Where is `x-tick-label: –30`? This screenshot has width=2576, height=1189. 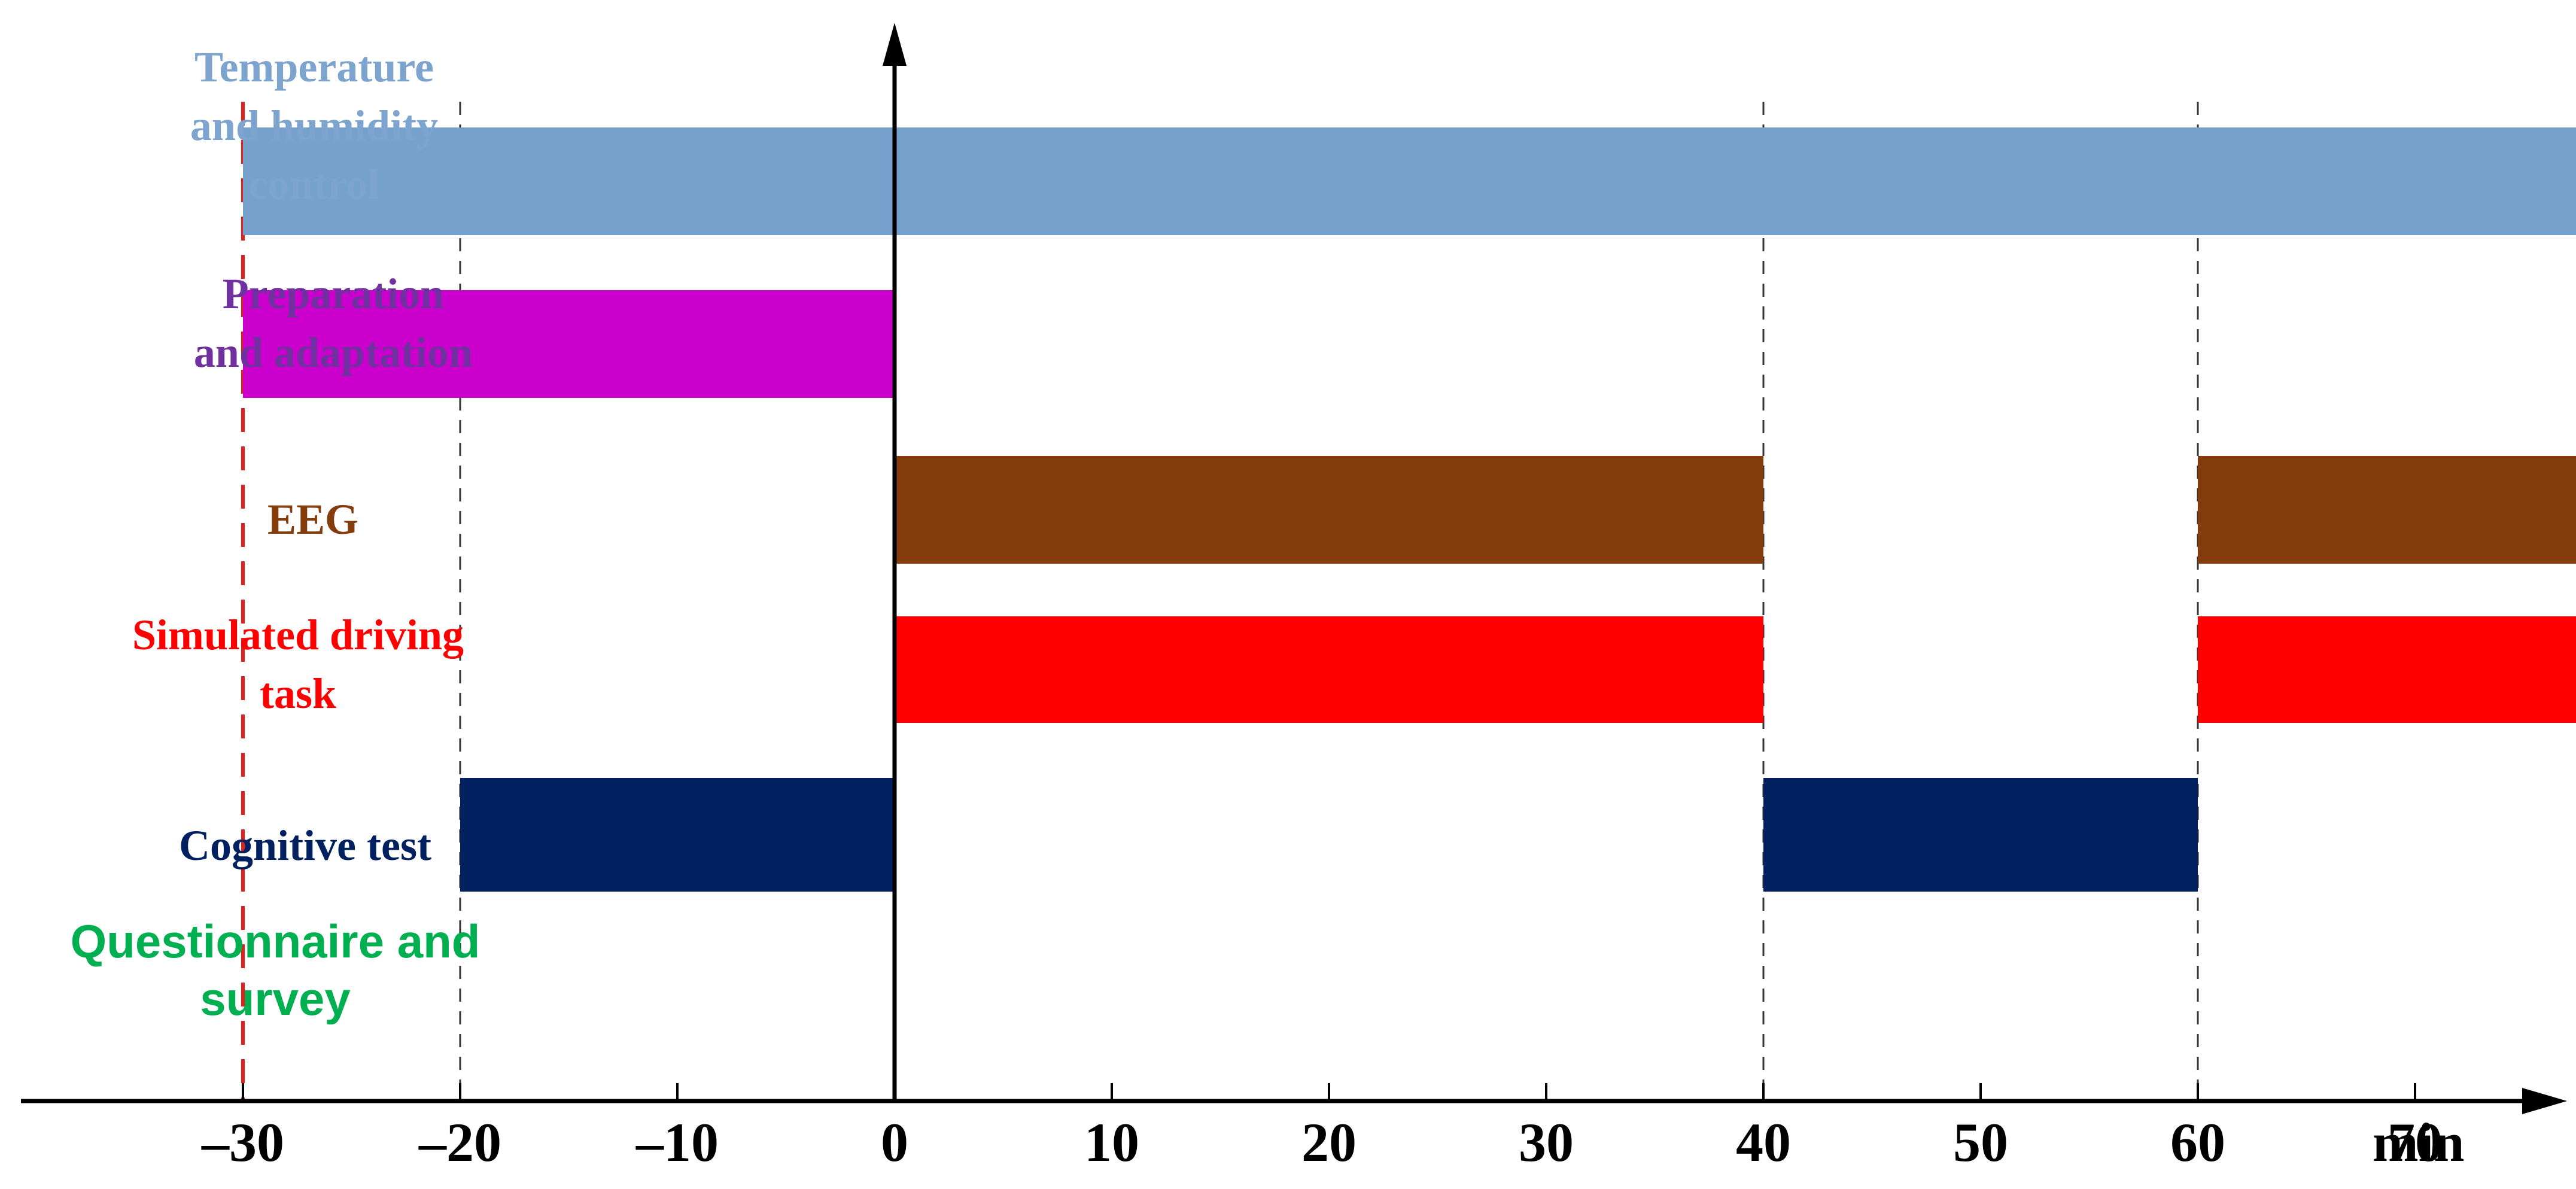 x-tick-label: –30 is located at coordinates (243, 1142).